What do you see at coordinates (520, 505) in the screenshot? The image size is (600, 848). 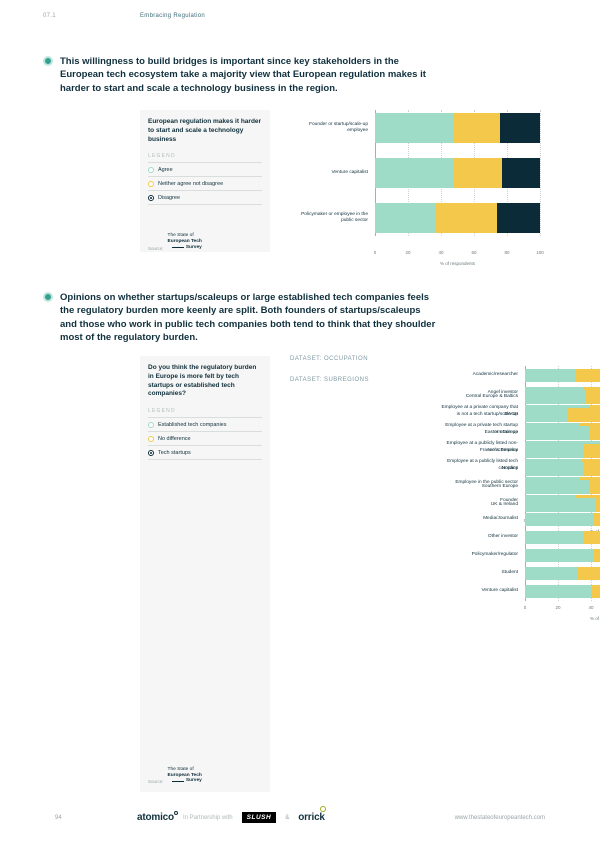 I see `bar-row: UK & Ireland` at bounding box center [520, 505].